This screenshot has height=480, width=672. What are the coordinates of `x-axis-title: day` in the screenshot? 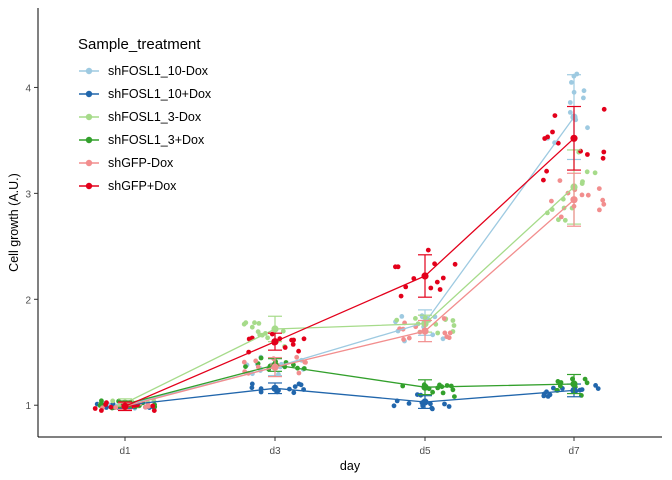 It's located at (350, 466).